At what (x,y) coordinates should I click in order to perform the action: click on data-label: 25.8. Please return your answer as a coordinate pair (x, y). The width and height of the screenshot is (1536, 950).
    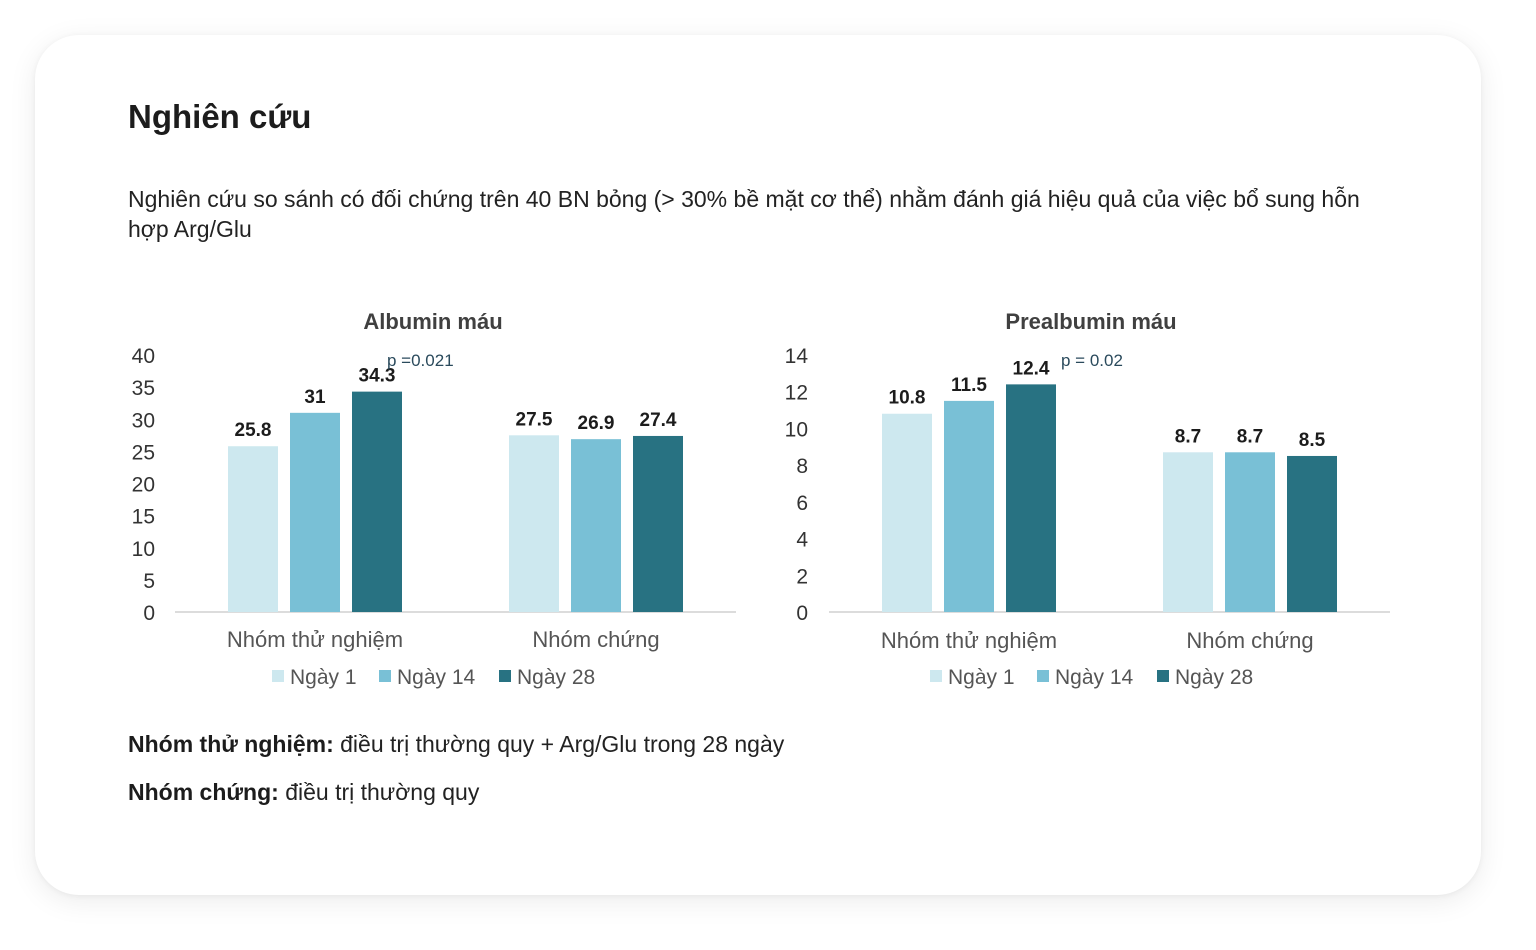
    Looking at the image, I should click on (253, 430).